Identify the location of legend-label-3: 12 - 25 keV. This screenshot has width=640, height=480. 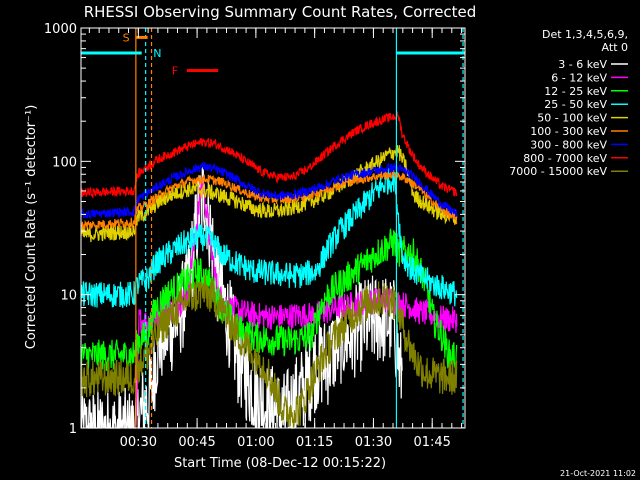
(575, 91).